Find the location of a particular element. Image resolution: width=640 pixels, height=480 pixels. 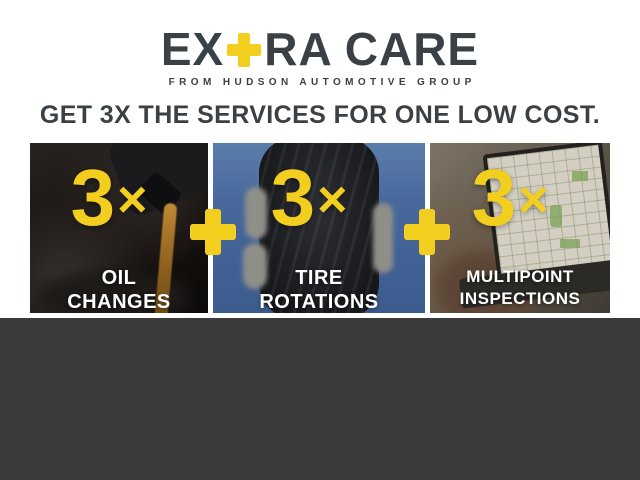

oil-multiplier: 3× is located at coordinates (109, 197).